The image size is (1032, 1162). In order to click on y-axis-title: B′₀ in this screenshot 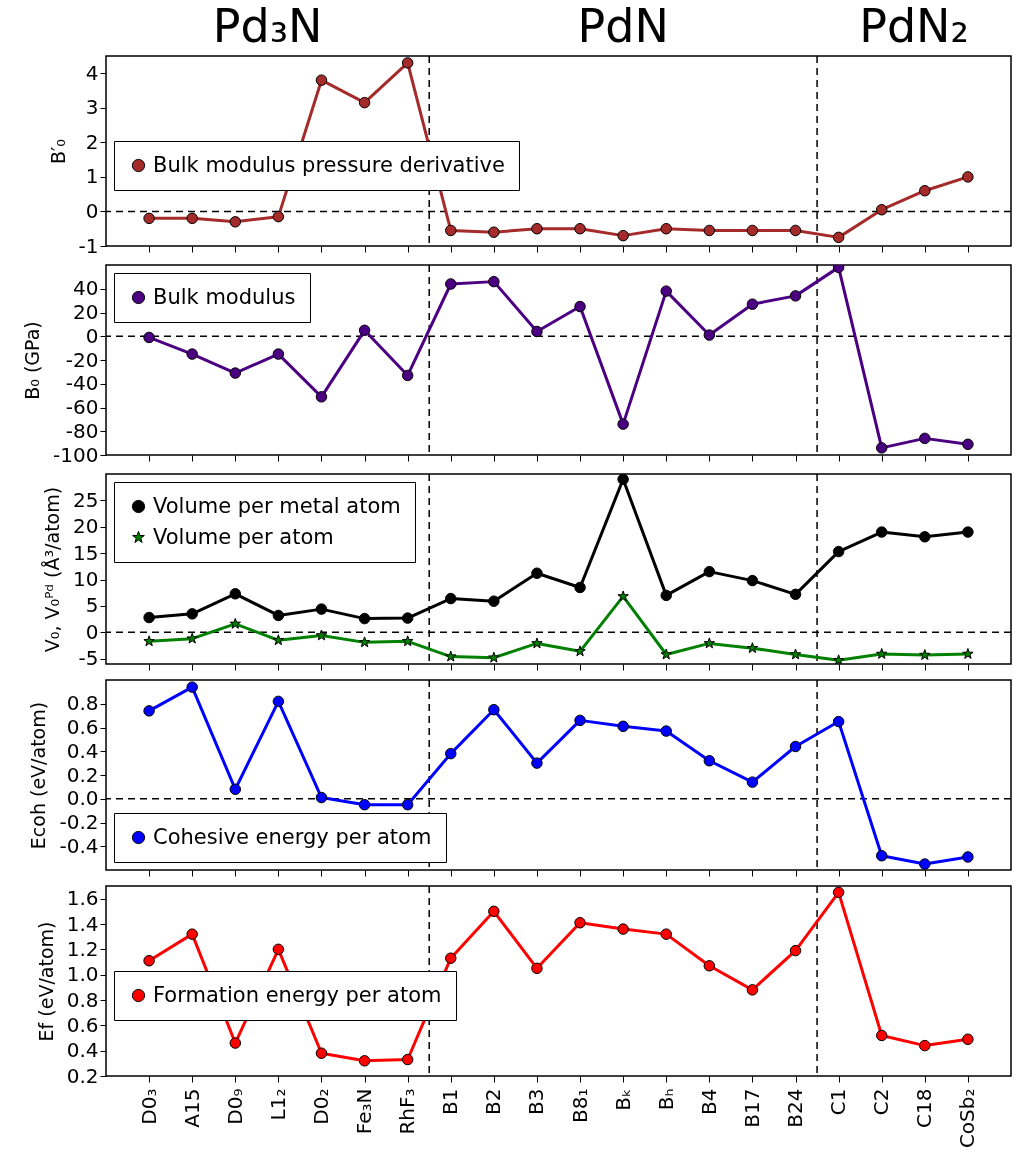, I will do `click(57, 151)`.